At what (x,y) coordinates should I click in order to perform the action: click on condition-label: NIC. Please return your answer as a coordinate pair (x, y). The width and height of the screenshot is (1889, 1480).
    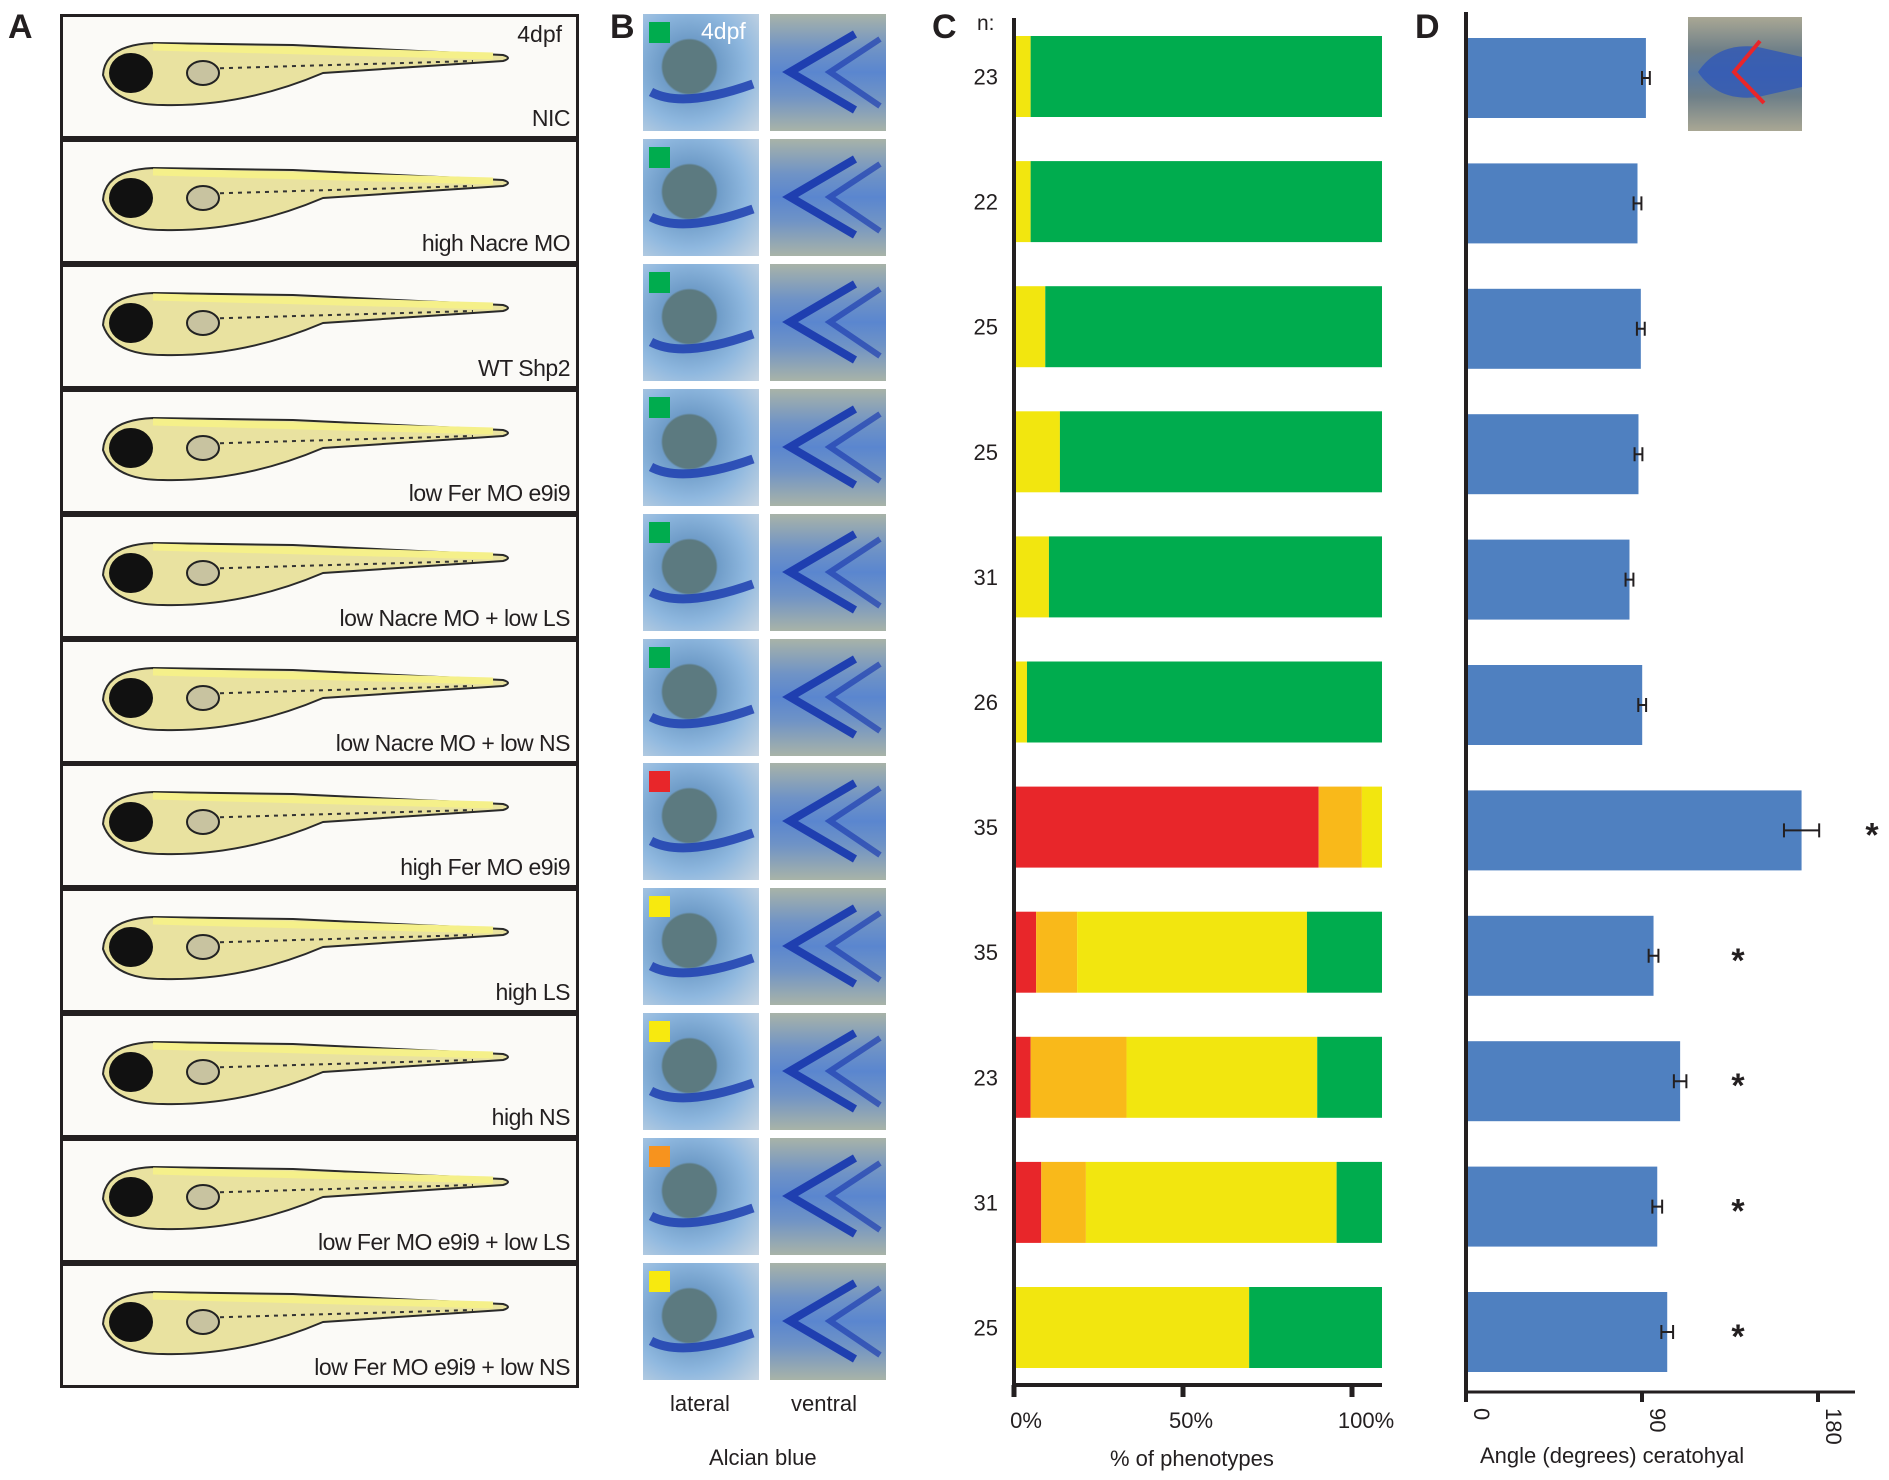
    Looking at the image, I should click on (551, 118).